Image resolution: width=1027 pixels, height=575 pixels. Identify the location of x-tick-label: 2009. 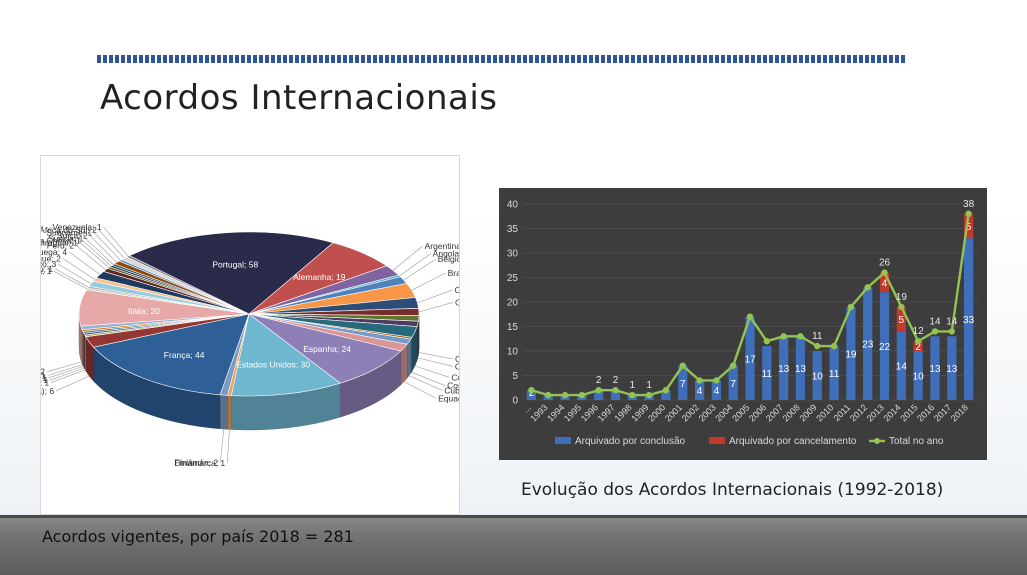
(807, 412).